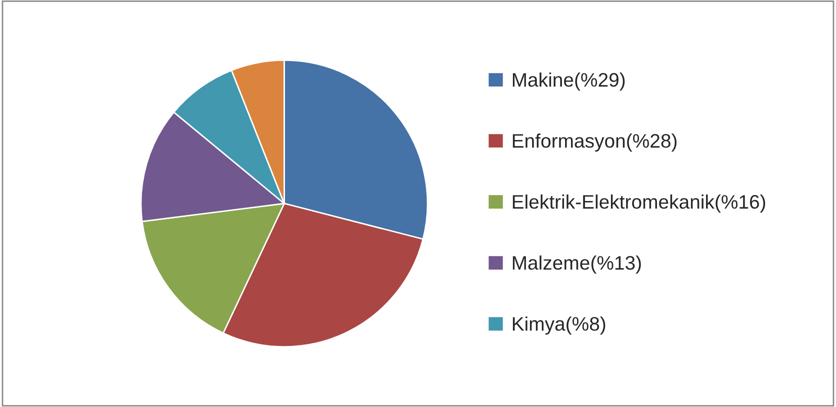  Describe the element at coordinates (568, 81) in the screenshot. I see `legend-label: Makine(%29)` at that location.